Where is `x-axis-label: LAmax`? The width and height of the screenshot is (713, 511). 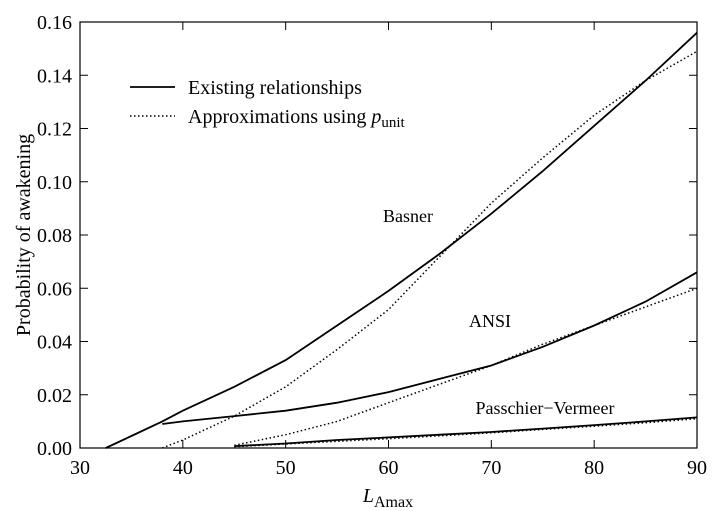
x-axis-label: LAmax is located at coordinates (387, 498).